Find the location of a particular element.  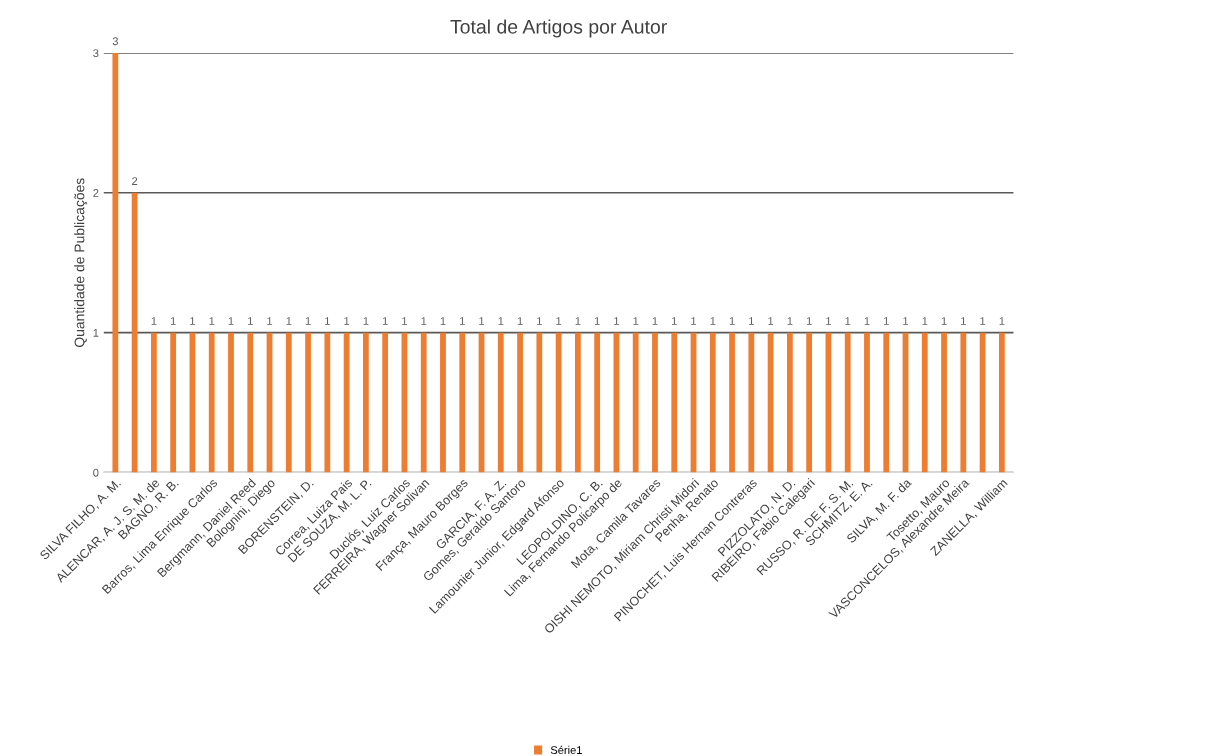

data-label: 2 is located at coordinates (135, 181).